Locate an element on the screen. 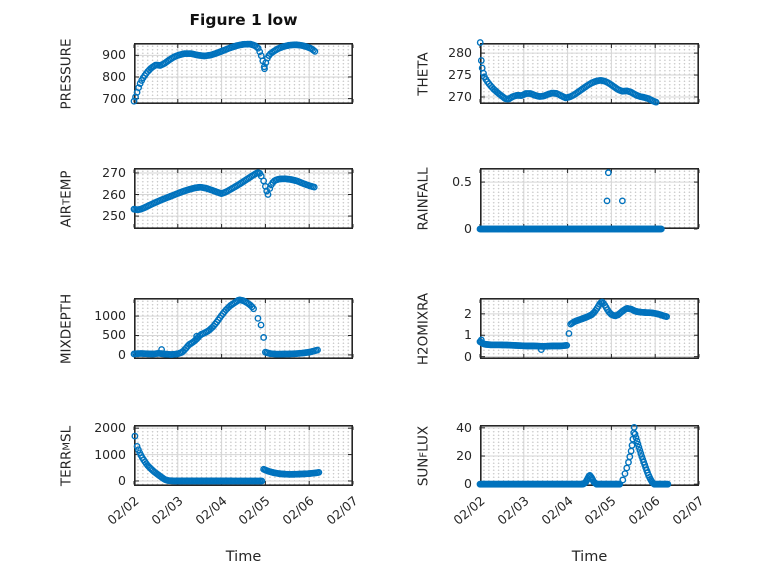  ylabel-text: SL is located at coordinates (66, 433).